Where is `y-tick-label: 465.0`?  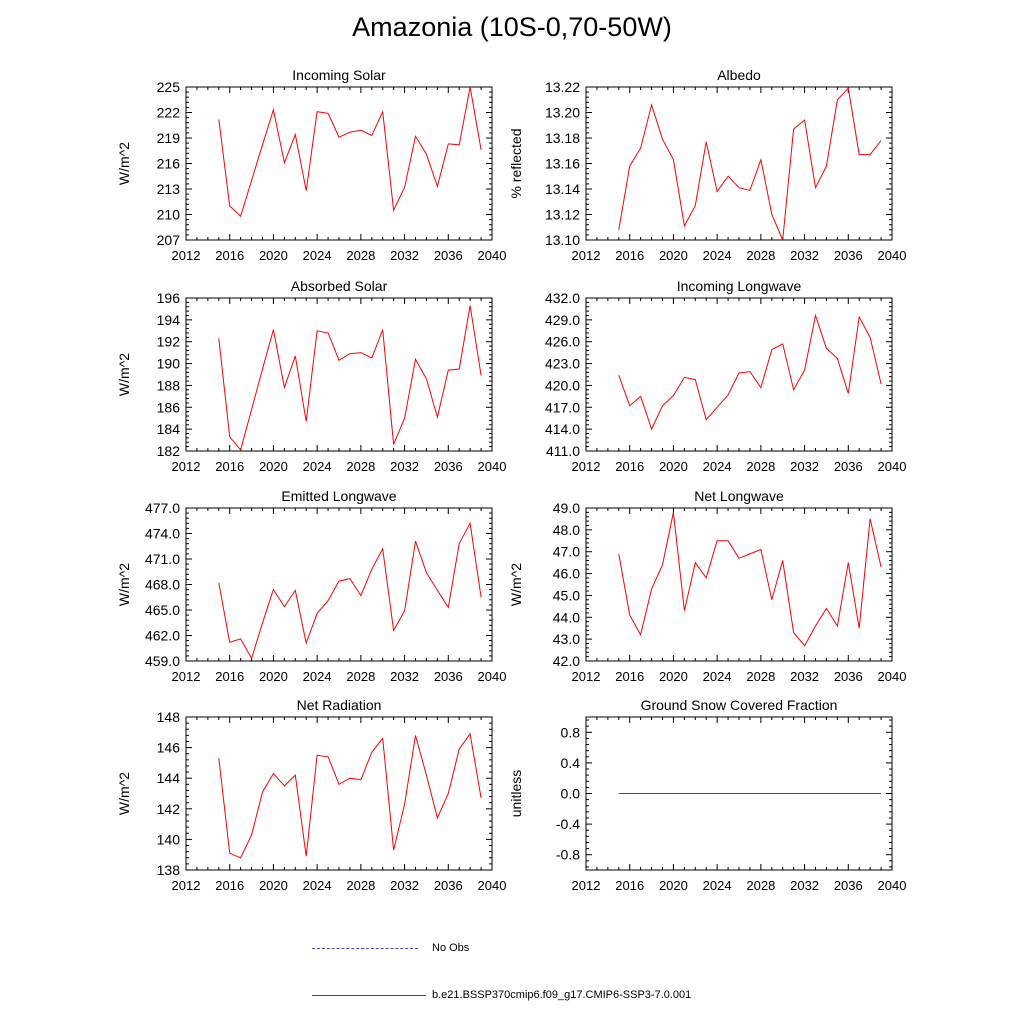
y-tick-label: 465.0 is located at coordinates (162, 610).